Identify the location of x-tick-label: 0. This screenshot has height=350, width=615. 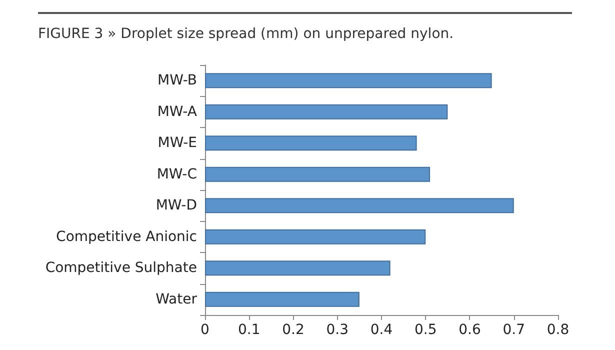
(205, 330).